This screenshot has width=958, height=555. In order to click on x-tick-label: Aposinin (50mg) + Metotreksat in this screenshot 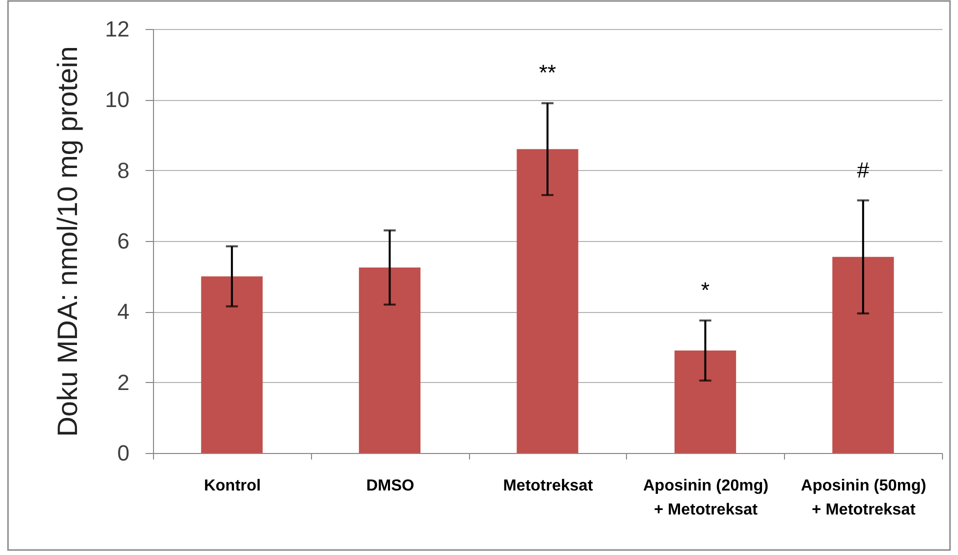, I will do `click(863, 498)`.